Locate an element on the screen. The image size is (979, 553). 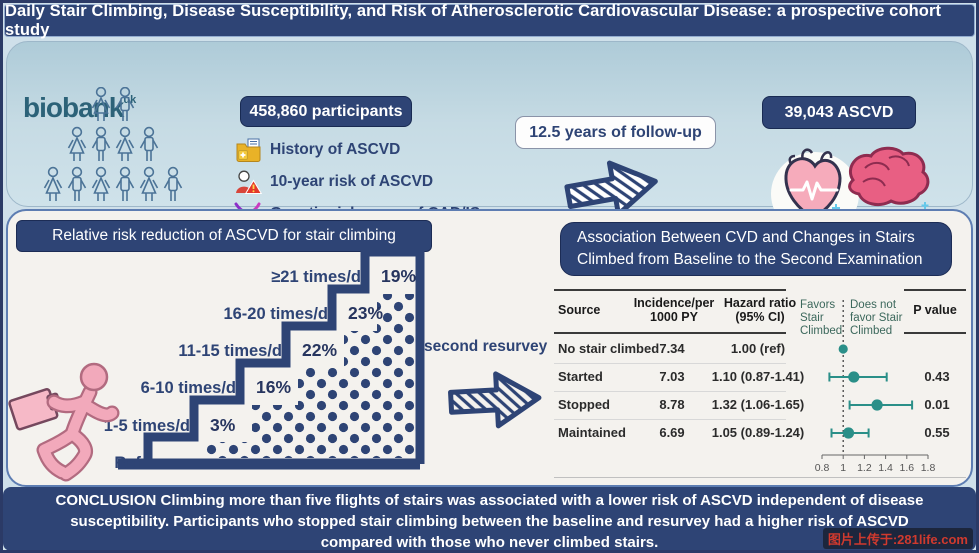
assessment-risk: 10-year risk of ASCVD is located at coordinates (334, 182).